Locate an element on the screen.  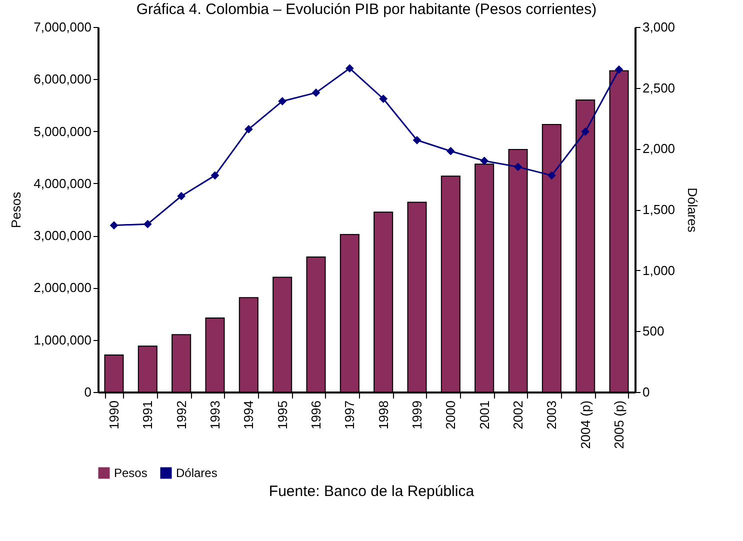
legend-label: Dólares is located at coordinates (197, 473).